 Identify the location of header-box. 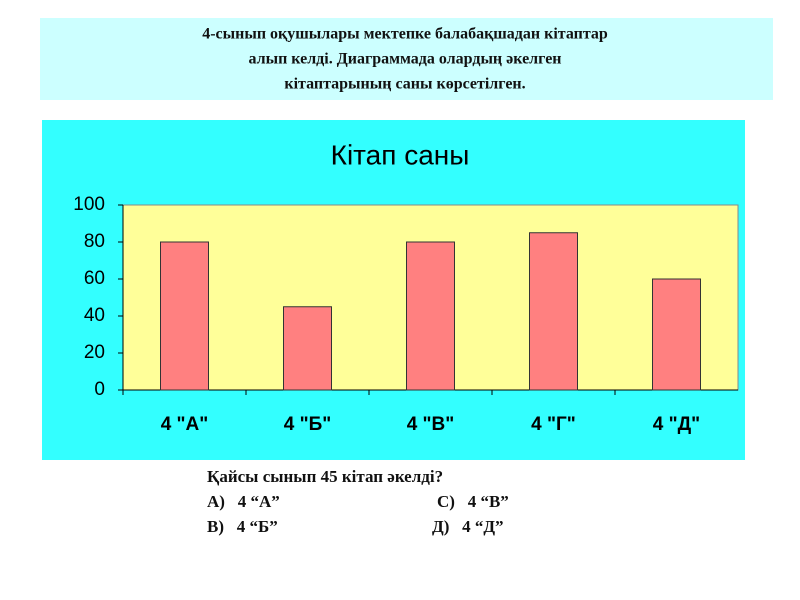
(406, 59).